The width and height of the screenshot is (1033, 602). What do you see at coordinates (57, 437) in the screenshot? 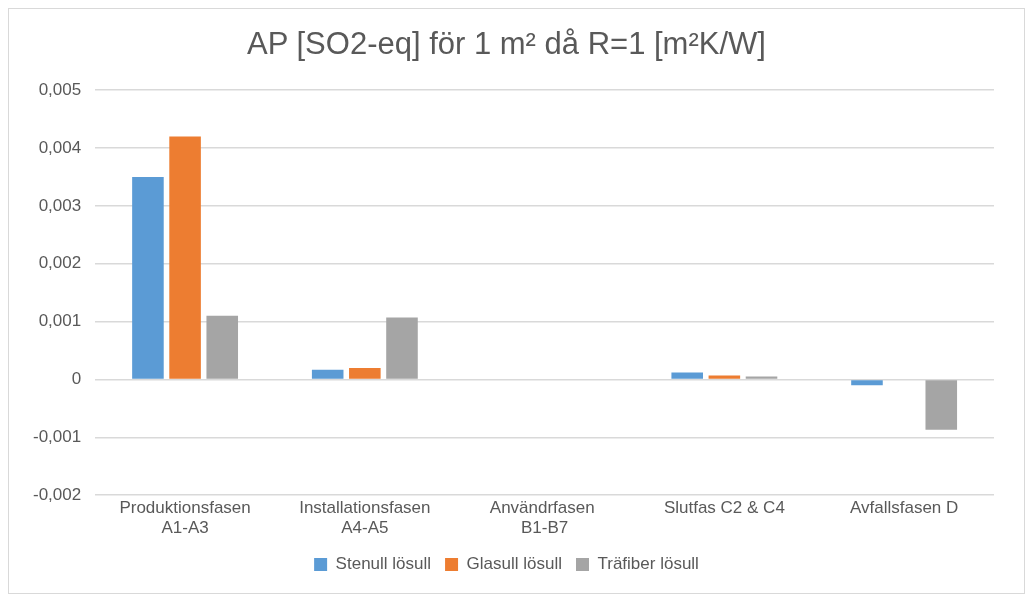
I see `y-tick-label: -0,001` at bounding box center [57, 437].